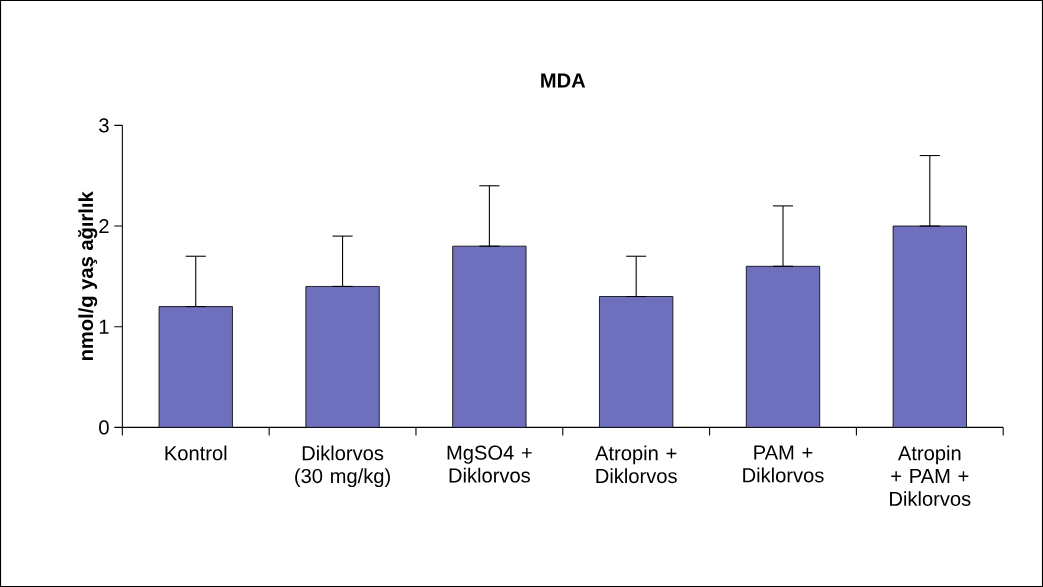 The height and width of the screenshot is (587, 1043). Describe the element at coordinates (783, 464) in the screenshot. I see `x-tick-label: PAM + Diklorvos` at that location.